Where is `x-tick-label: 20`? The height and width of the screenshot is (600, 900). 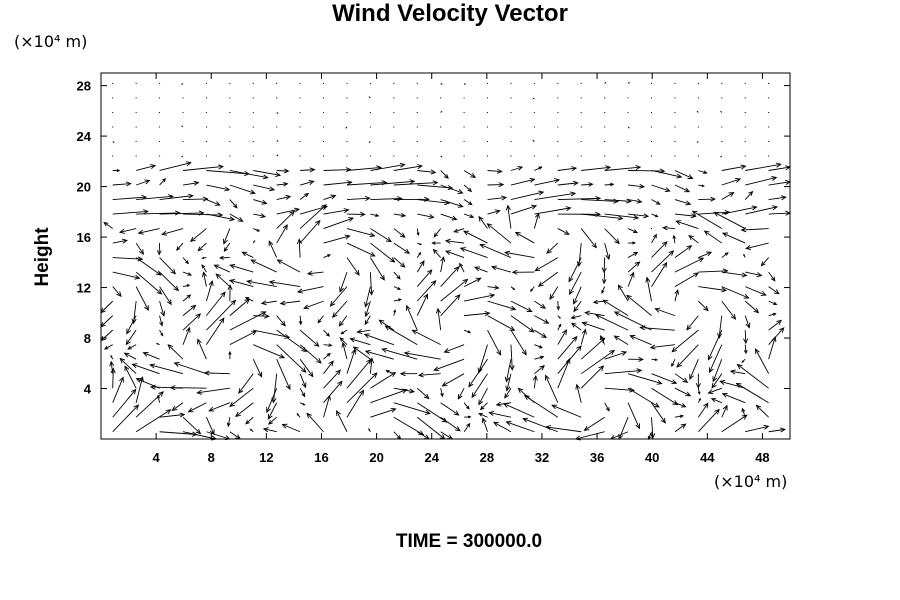 x-tick-label: 20 is located at coordinates (376, 457).